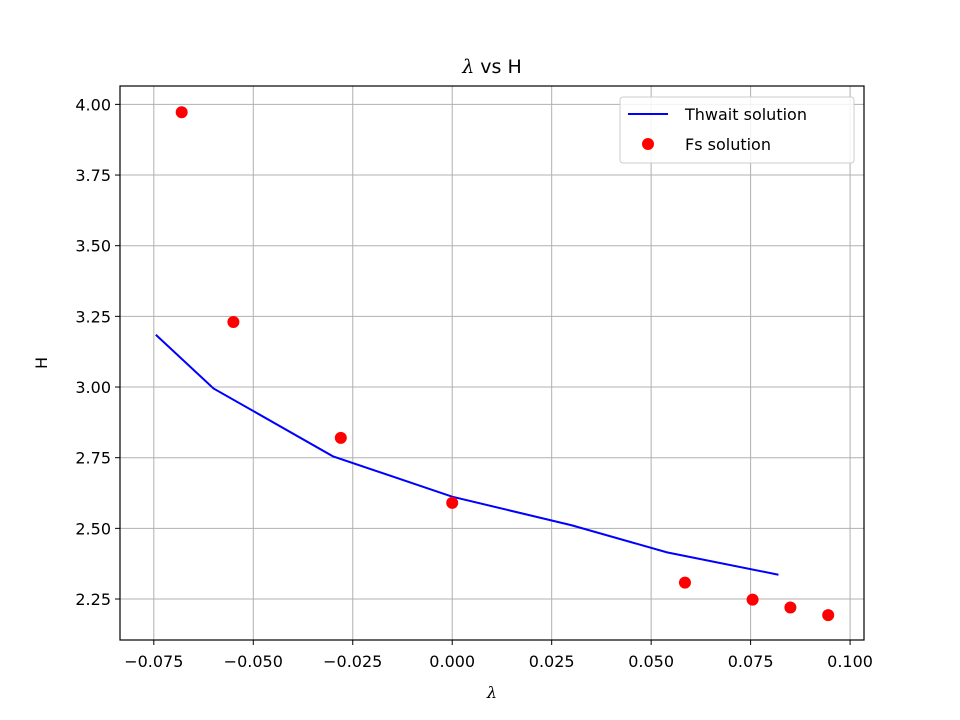 The height and width of the screenshot is (720, 960). I want to click on y-tick-label: 2.75, so click(93, 458).